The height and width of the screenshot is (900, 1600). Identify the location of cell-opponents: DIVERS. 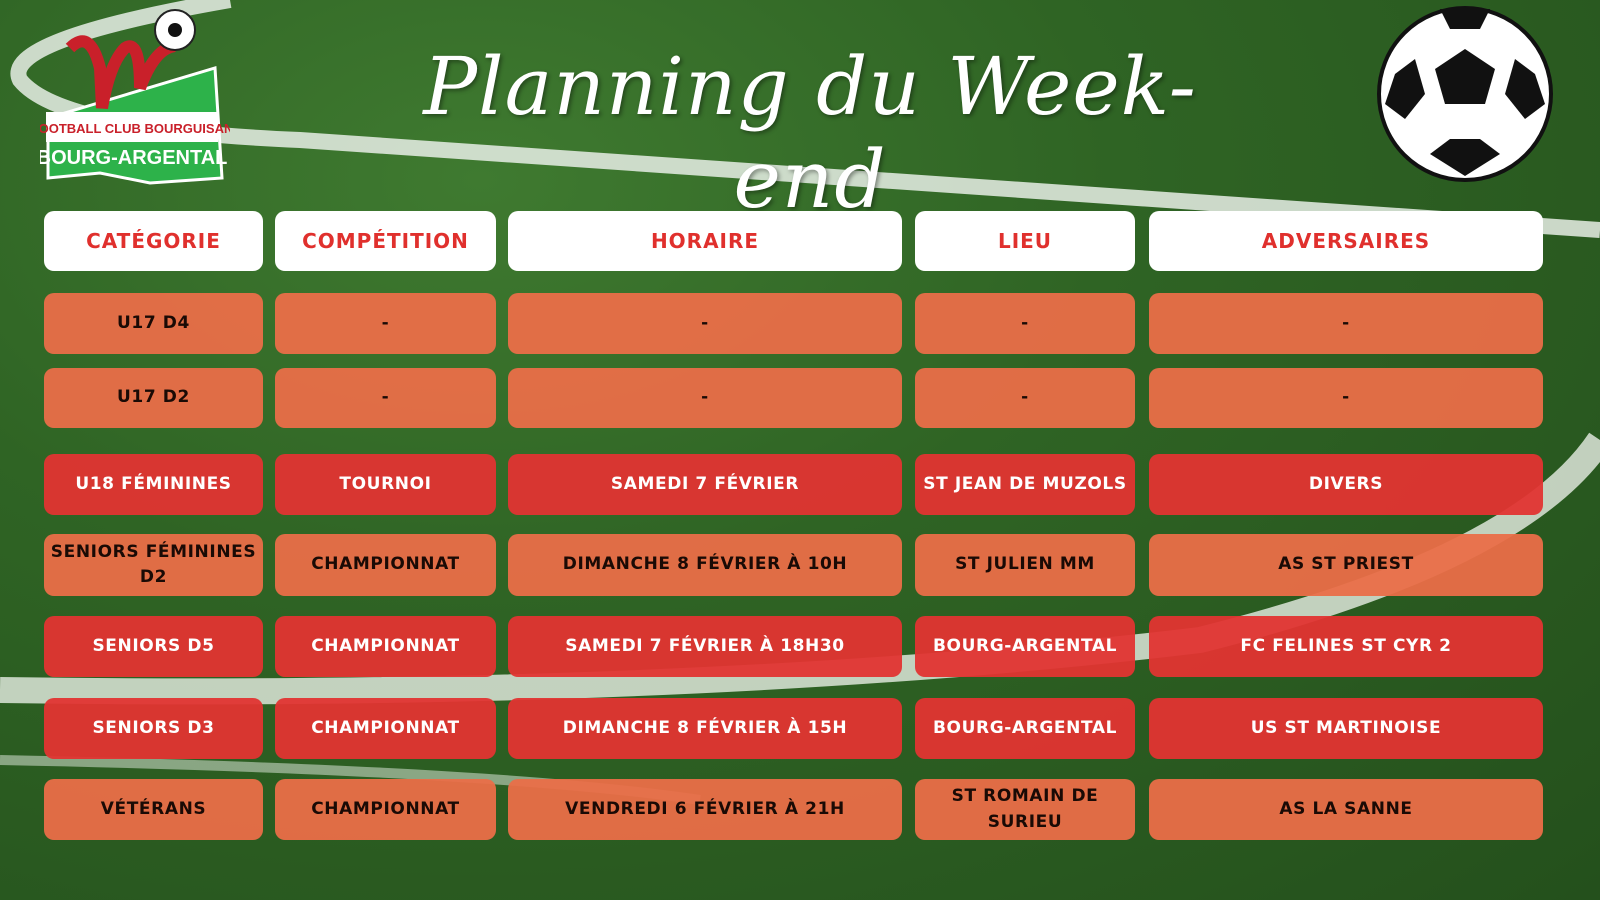
(1346, 484).